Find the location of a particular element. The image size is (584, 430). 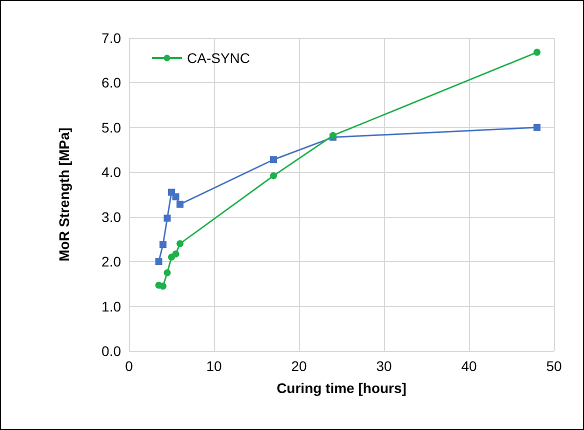

y-tick-label: 7.0 is located at coordinates (112, 38).